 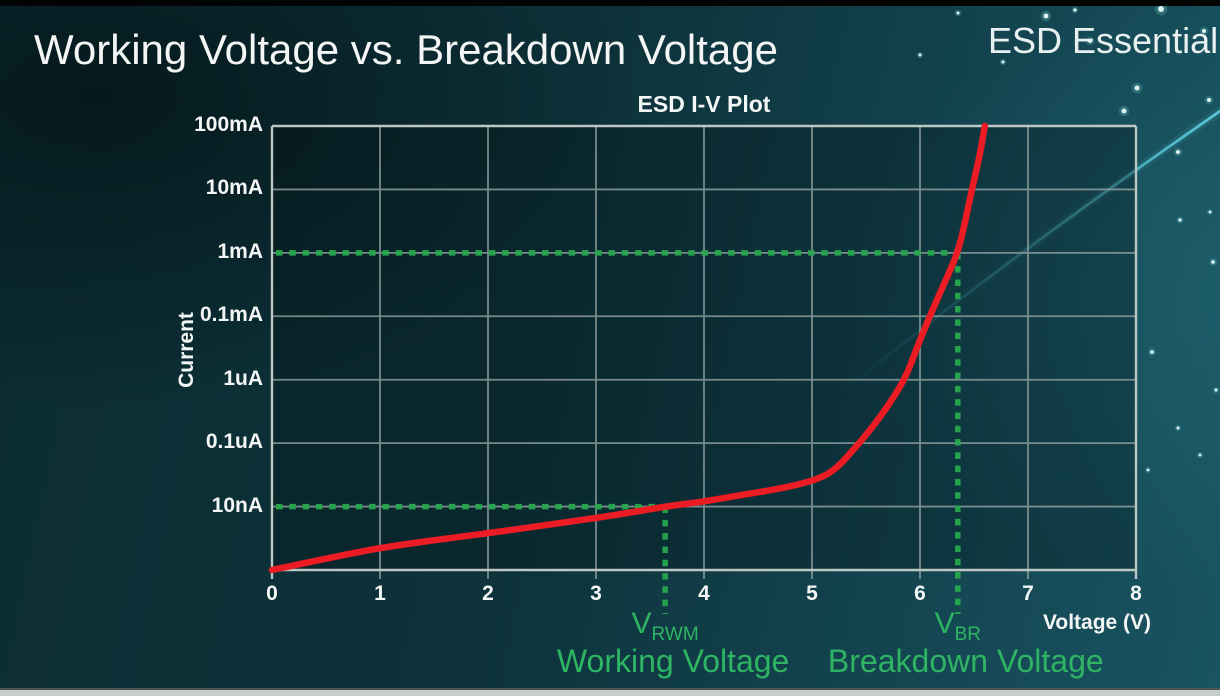 I want to click on marker-symbol-vrwm: VRWM, so click(x=665, y=626).